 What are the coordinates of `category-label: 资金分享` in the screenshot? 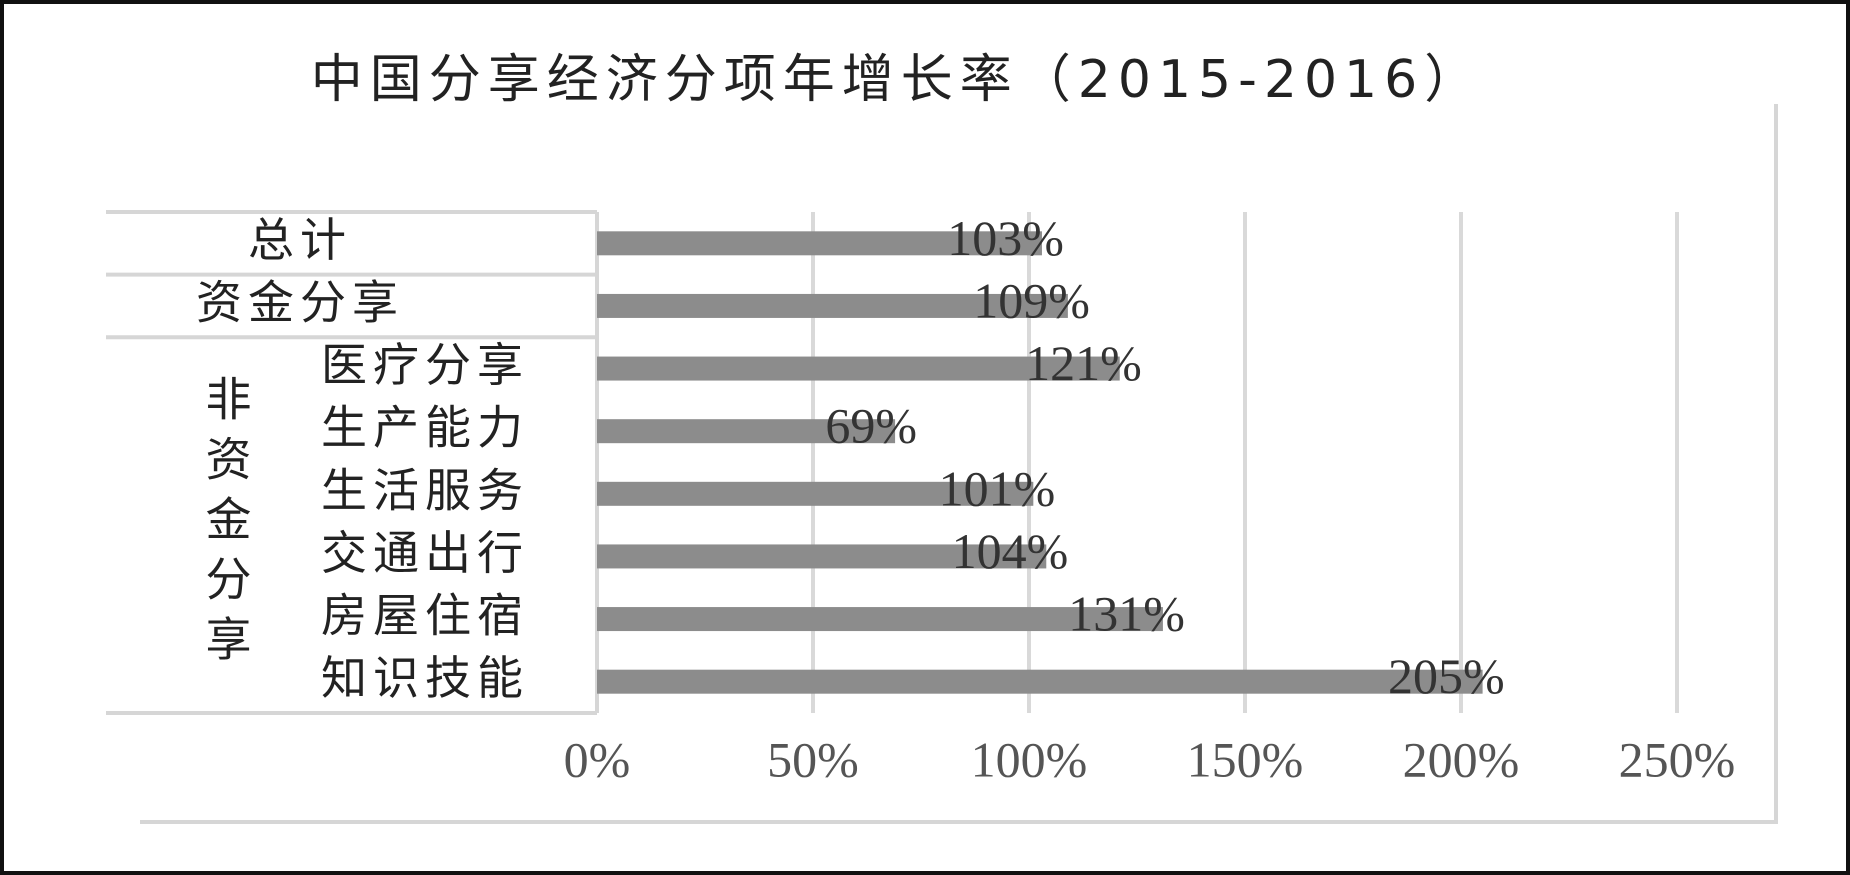 It's located at (300, 302).